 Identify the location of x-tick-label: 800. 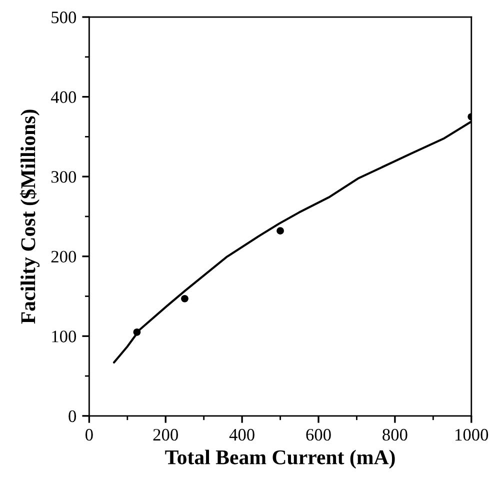
(395, 434).